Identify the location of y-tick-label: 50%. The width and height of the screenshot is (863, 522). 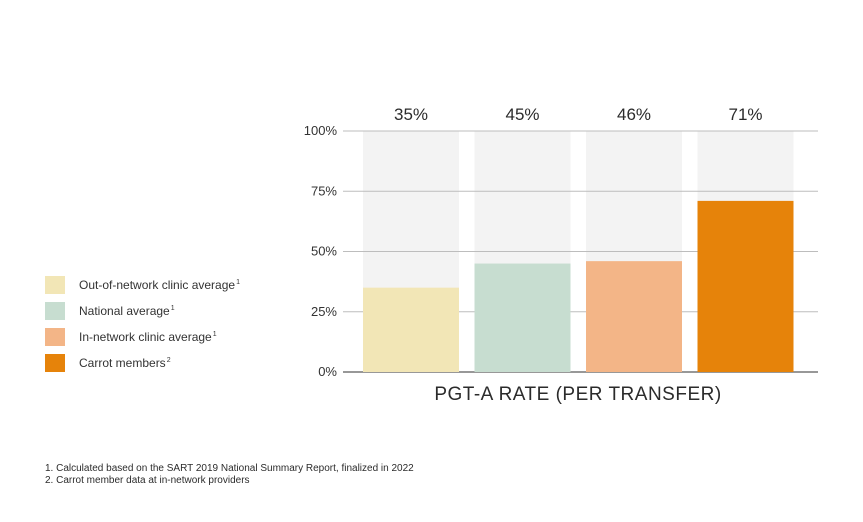
(324, 251).